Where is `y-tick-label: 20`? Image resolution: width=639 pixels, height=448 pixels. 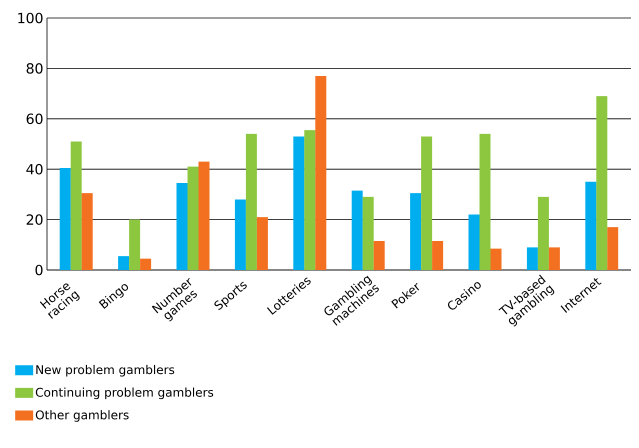
y-tick-label: 20 is located at coordinates (34, 219).